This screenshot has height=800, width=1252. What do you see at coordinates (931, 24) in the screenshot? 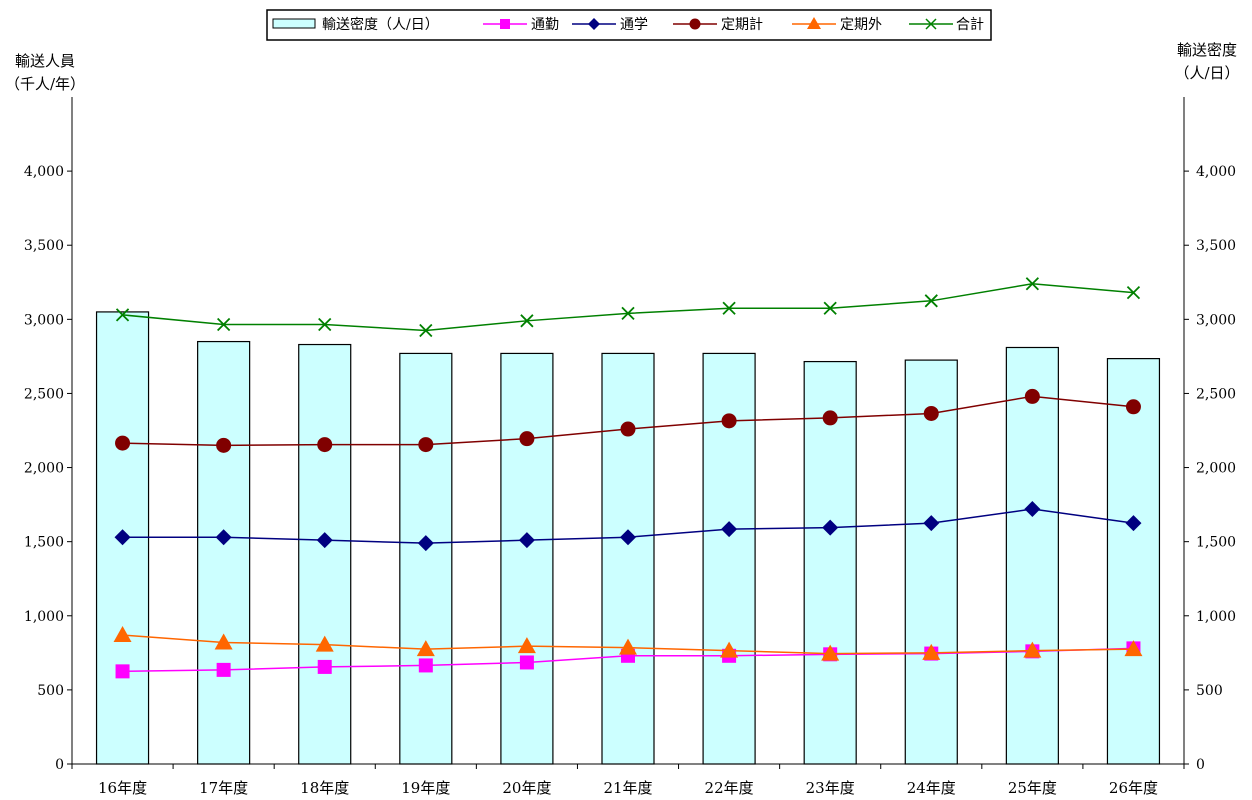
I see `legend-marker-total` at bounding box center [931, 24].